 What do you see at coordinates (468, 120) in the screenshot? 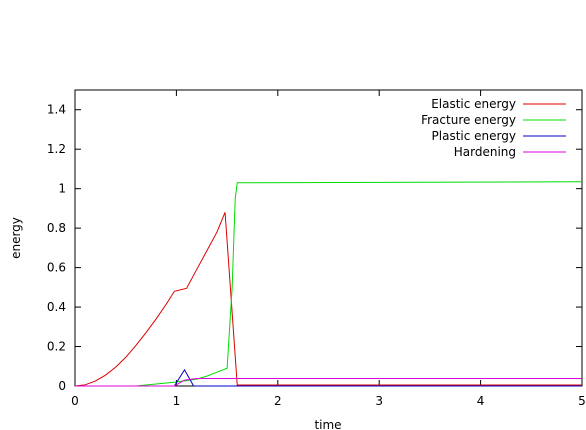
I see `legend-label-fracture-energy: Fracture energy` at bounding box center [468, 120].